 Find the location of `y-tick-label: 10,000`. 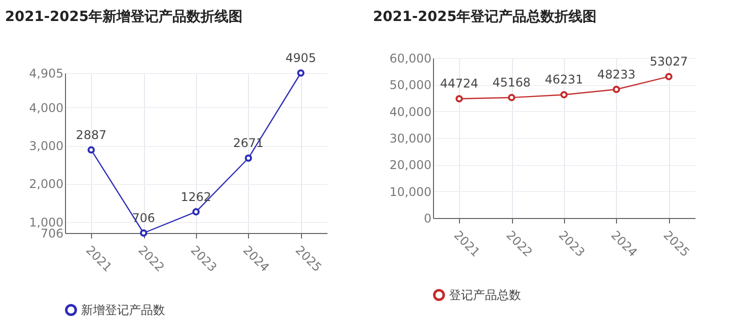

y-tick-label: 10,000 is located at coordinates (411, 191).